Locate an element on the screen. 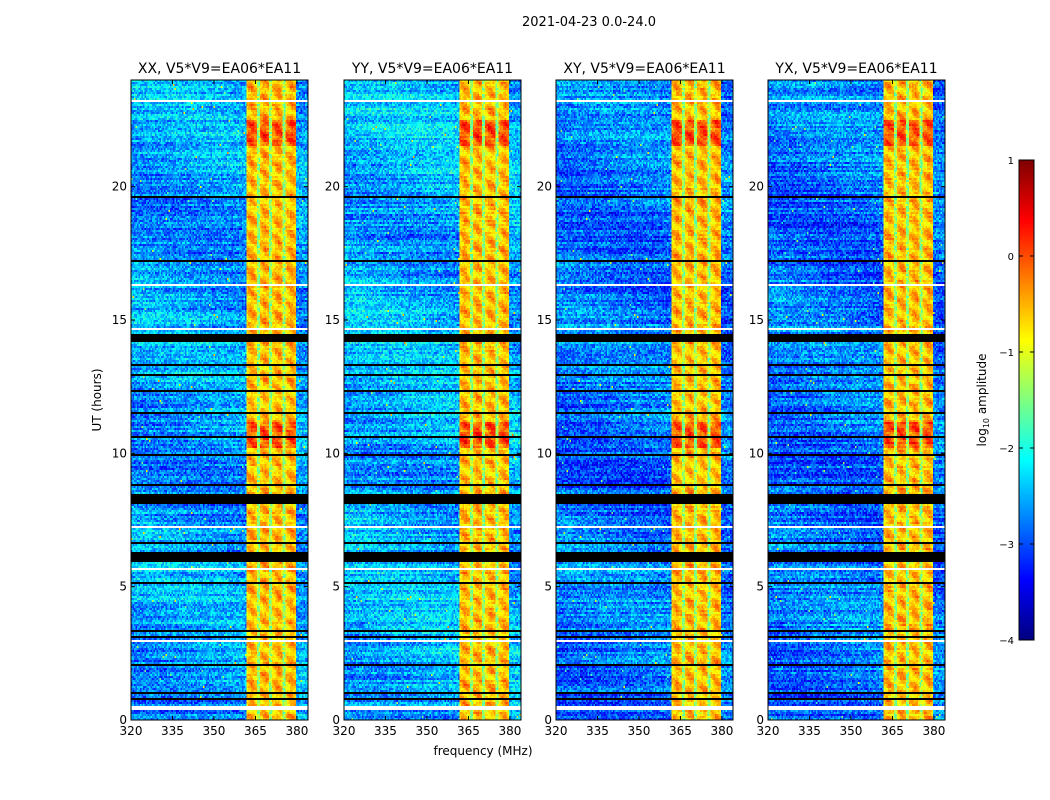  colorbar-tick-label: −4 is located at coordinates (1006, 641).